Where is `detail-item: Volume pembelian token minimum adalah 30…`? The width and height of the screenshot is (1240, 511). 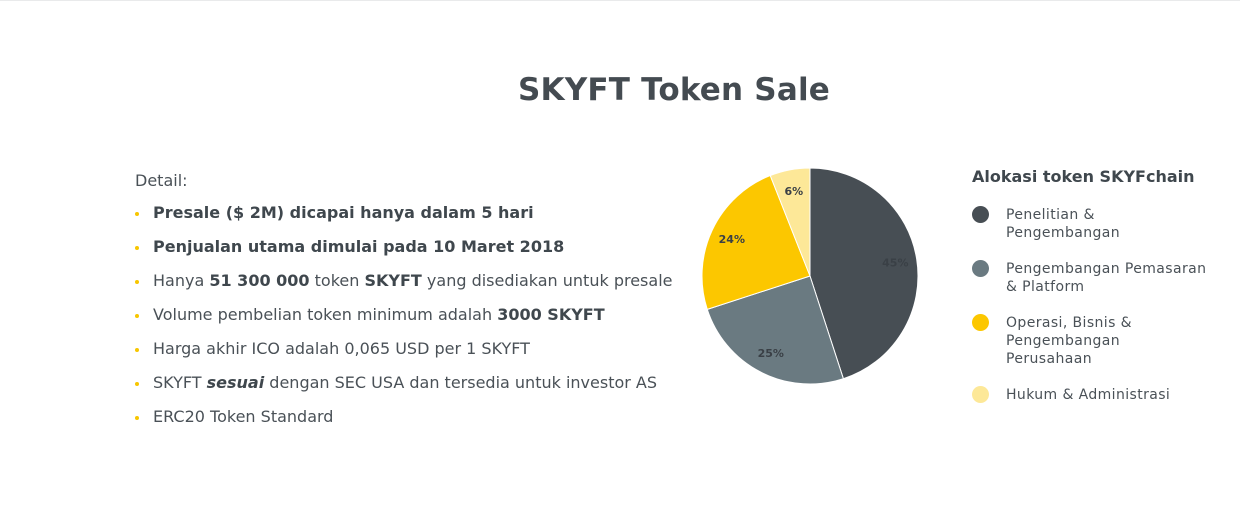
detail-item: Volume pembelian token minimum adalah 30… is located at coordinates (415, 321).